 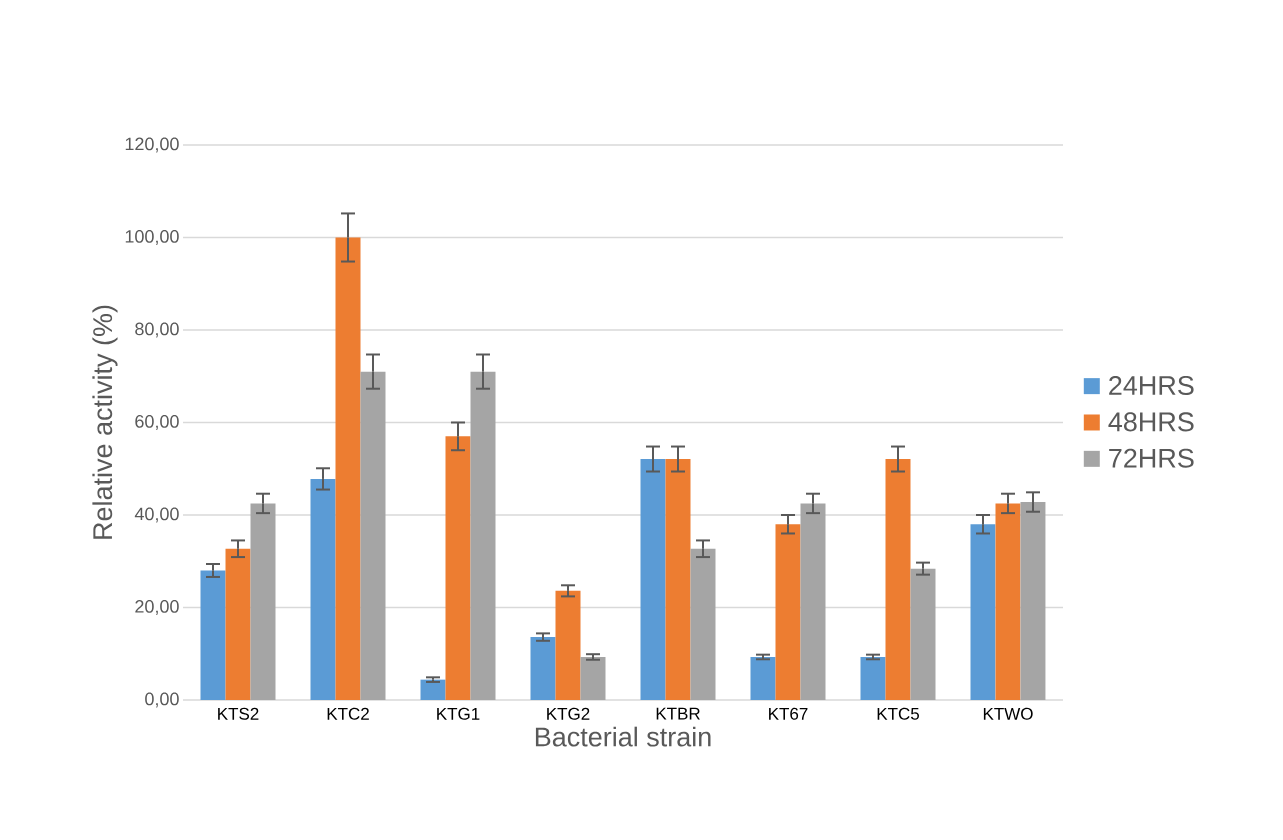 I want to click on x-tick-label: KTBR, so click(x=678, y=713).